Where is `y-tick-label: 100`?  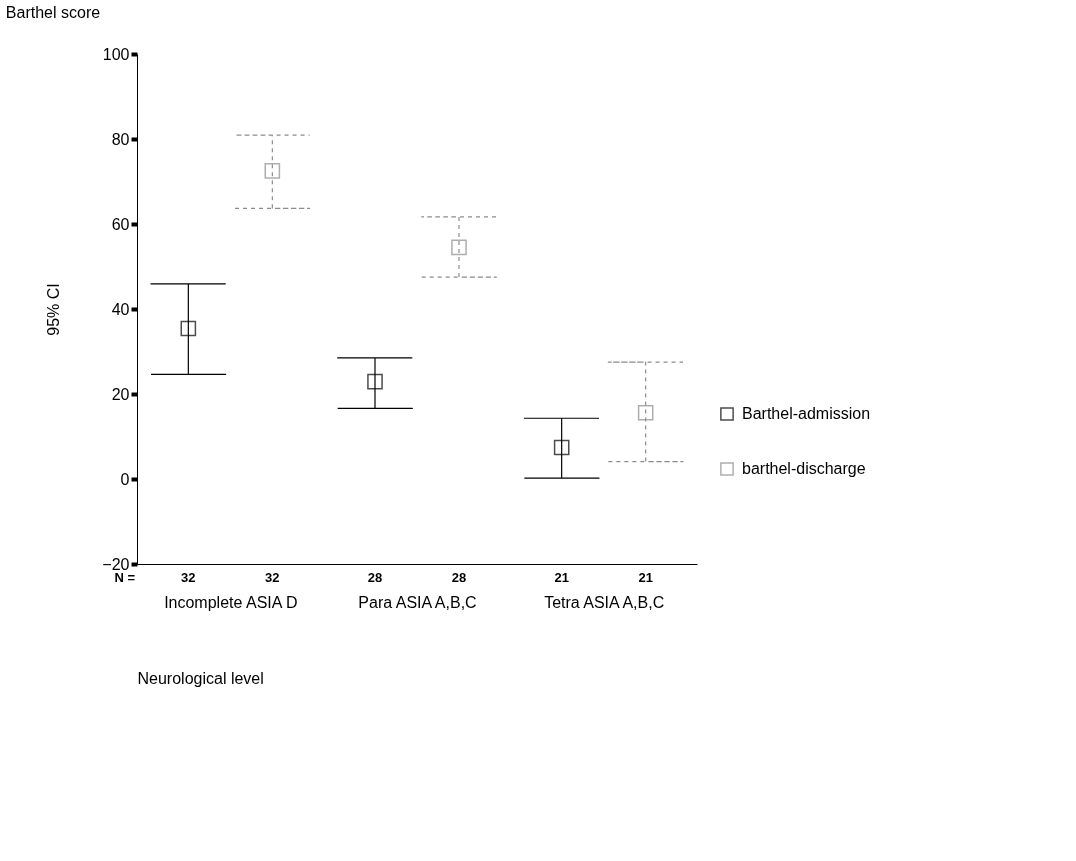 y-tick-label: 100 is located at coordinates (116, 54).